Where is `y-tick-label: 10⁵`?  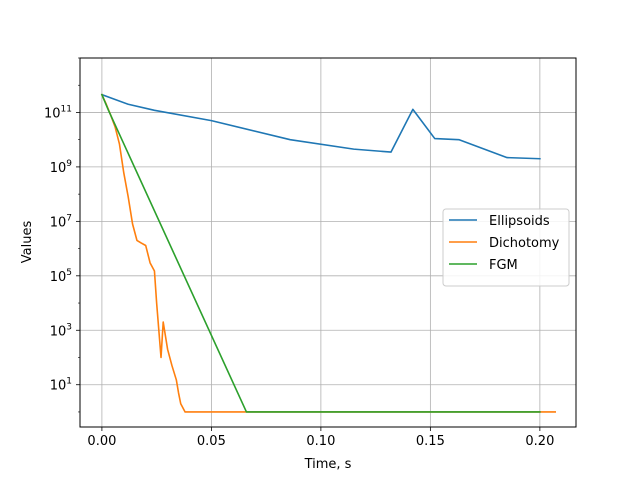 y-tick-label: 10⁵ is located at coordinates (61, 276).